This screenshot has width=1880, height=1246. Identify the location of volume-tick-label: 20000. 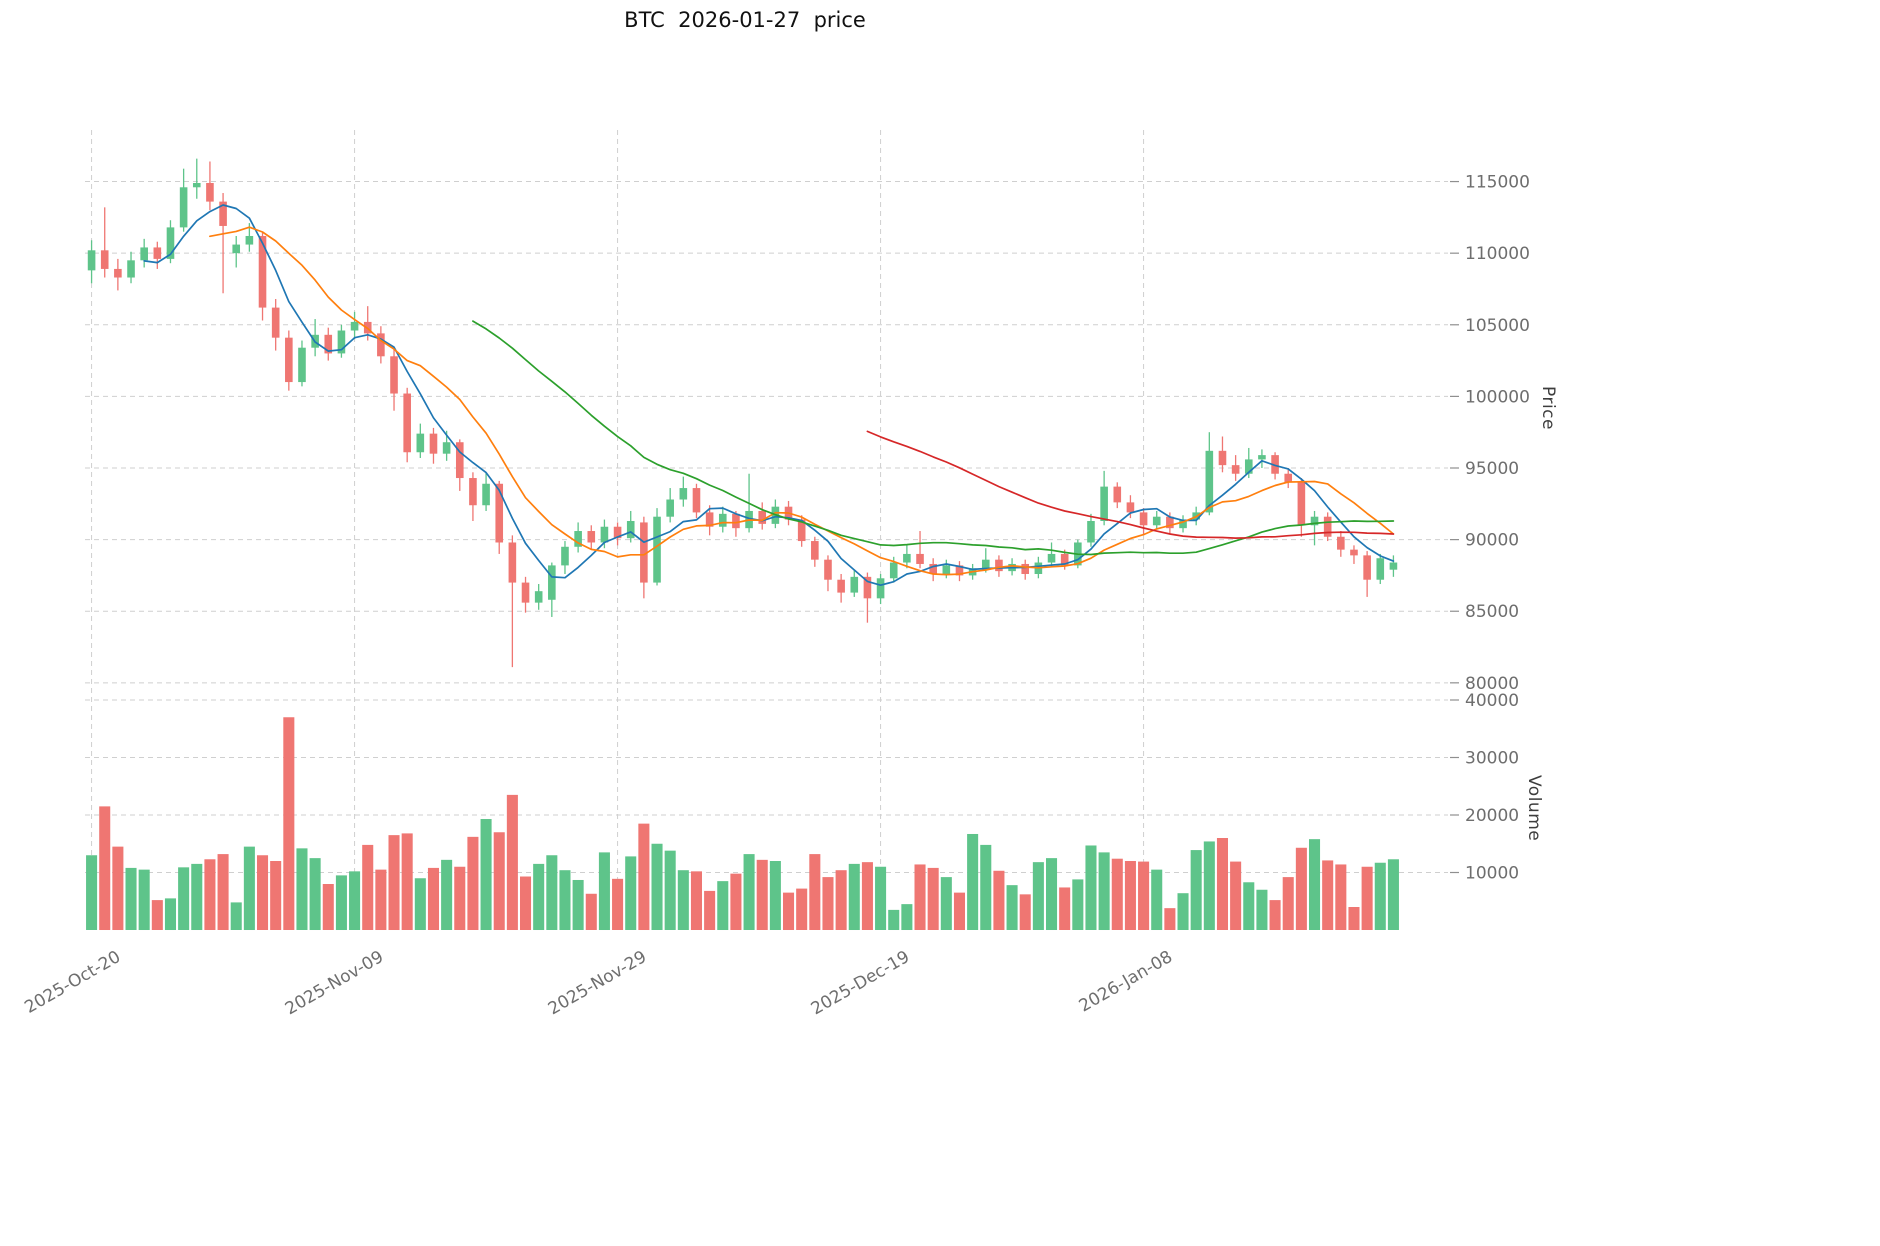
(1492, 816).